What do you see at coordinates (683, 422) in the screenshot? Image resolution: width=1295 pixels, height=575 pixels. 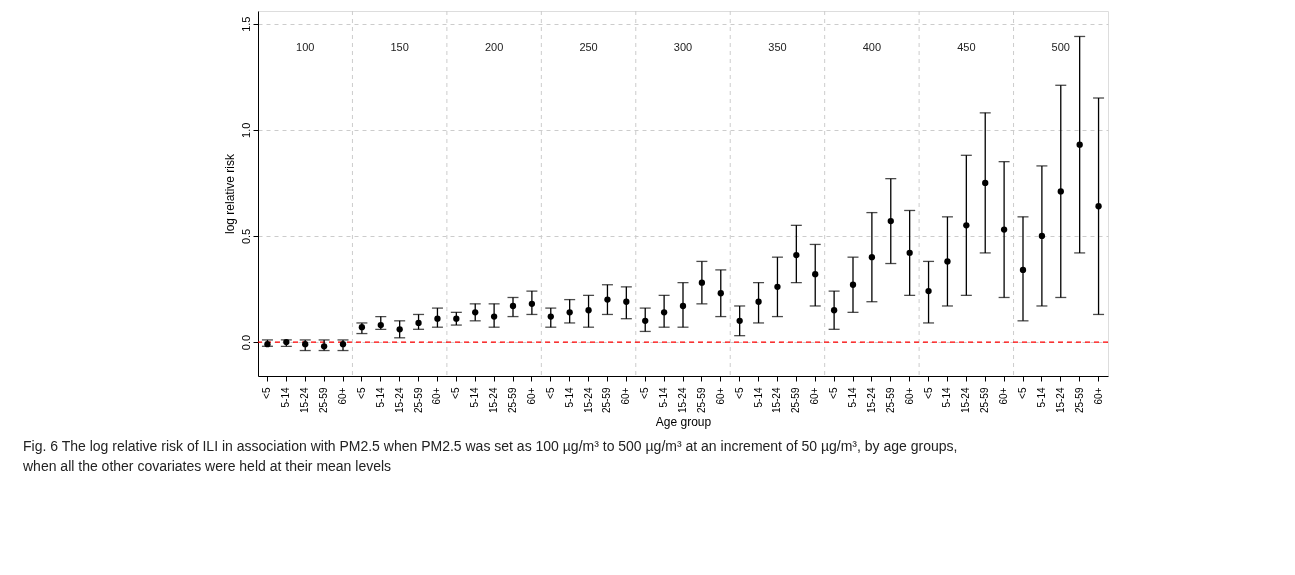 I see `x-axis-title: Age group` at bounding box center [683, 422].